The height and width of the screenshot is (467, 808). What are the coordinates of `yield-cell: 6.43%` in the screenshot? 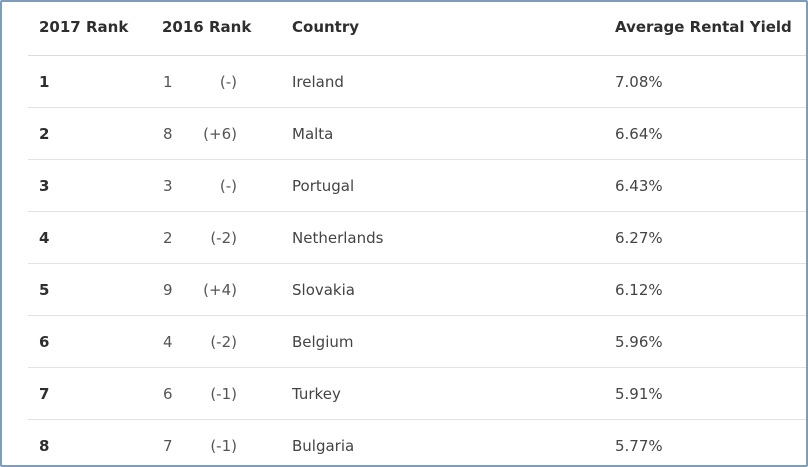 It's located at (639, 185).